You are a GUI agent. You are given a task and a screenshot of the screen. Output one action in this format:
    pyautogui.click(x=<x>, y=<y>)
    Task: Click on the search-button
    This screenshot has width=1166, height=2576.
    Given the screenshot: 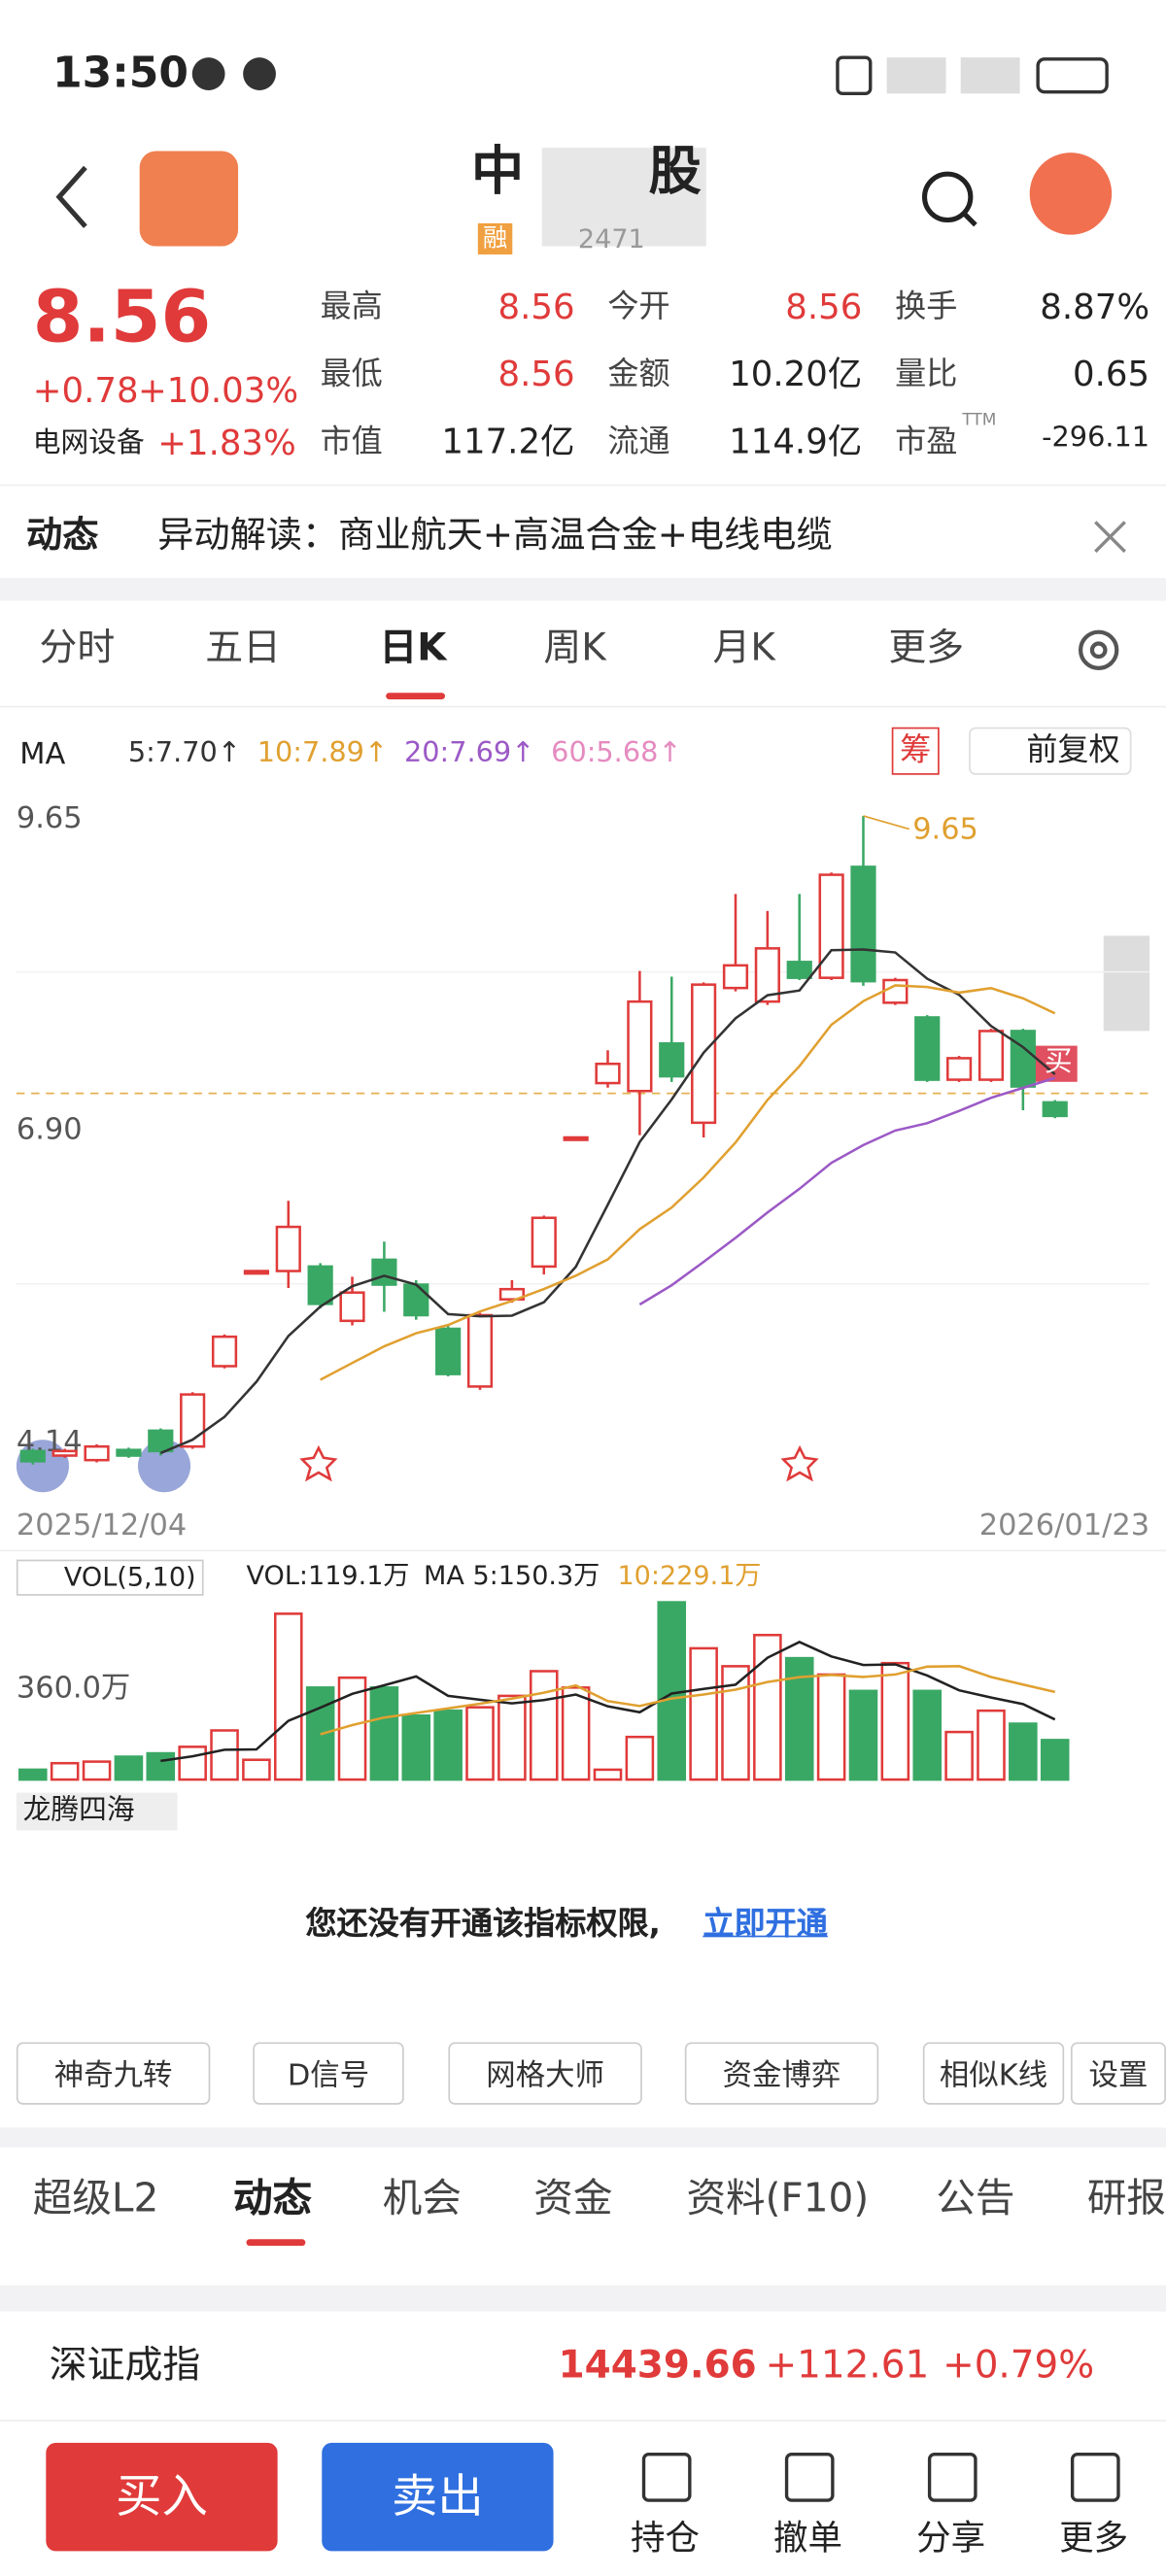 What is the action you would take?
    pyautogui.click(x=947, y=197)
    